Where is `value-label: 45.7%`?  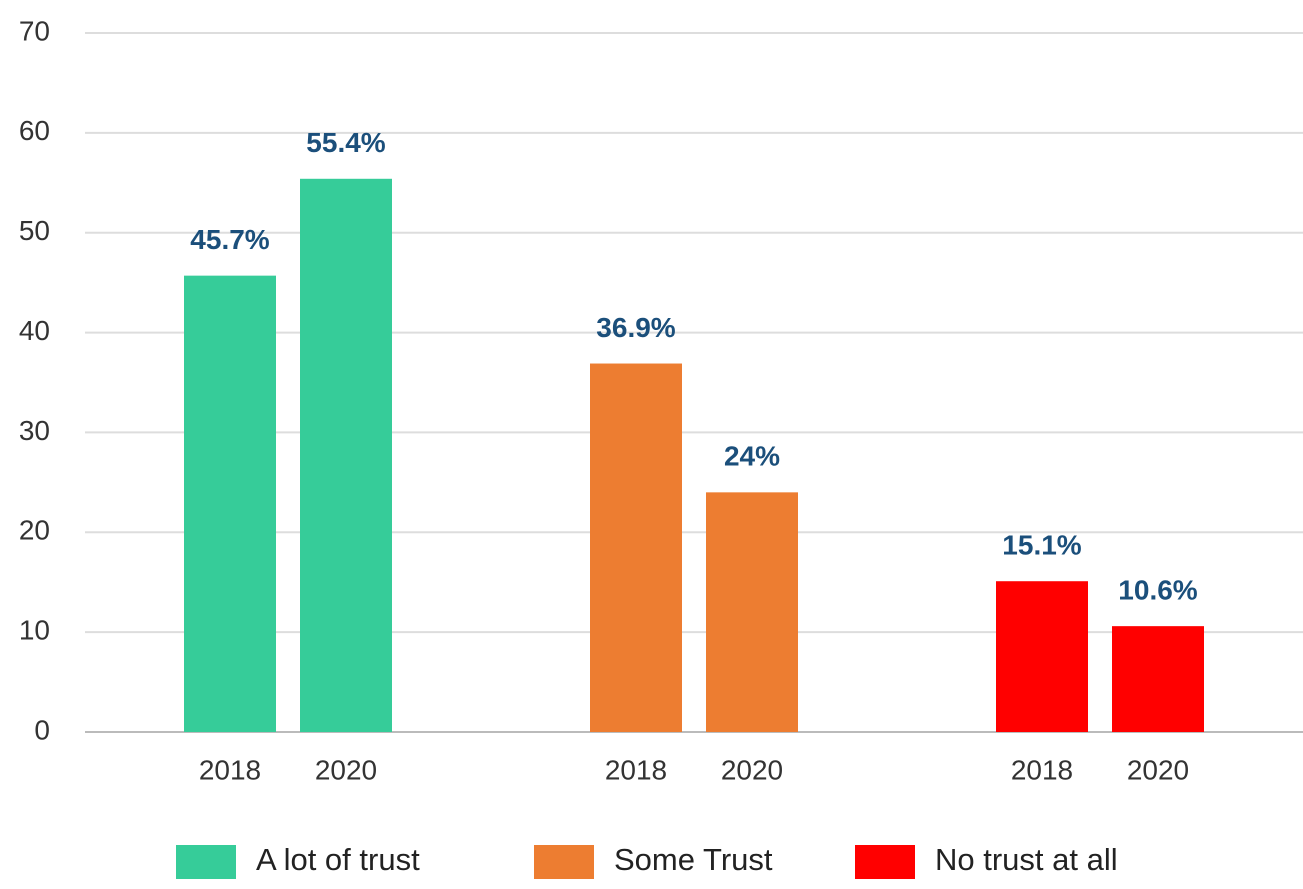 value-label: 45.7% is located at coordinates (229, 239).